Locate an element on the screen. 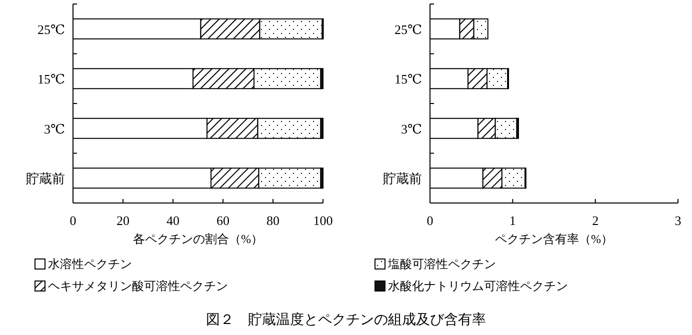  x-tick-label: 2 is located at coordinates (595, 220).